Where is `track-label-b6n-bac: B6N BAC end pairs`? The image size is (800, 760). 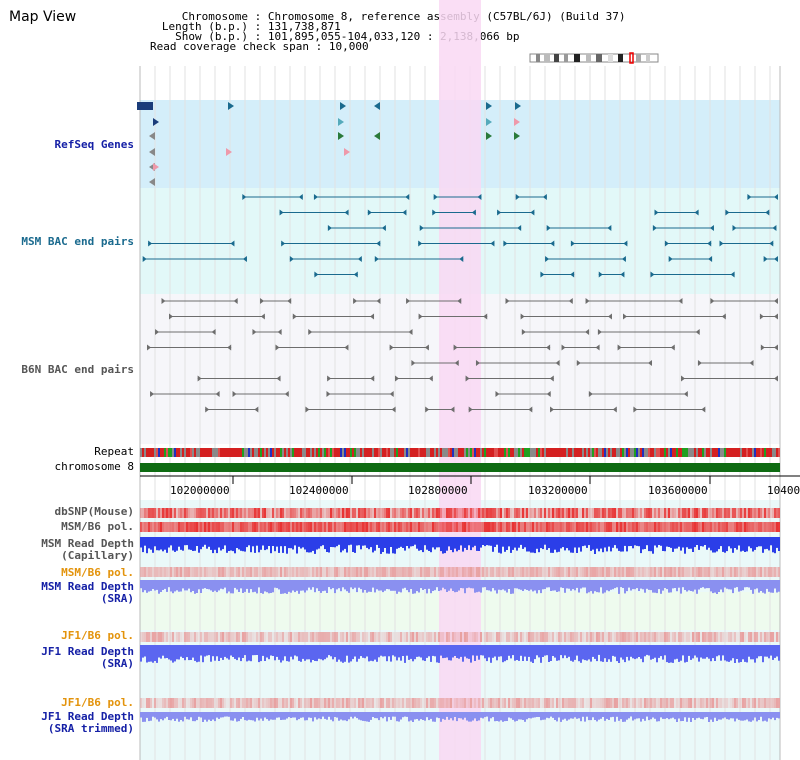
track-label-b6n-bac: B6N BAC end pairs is located at coordinates (77, 369).